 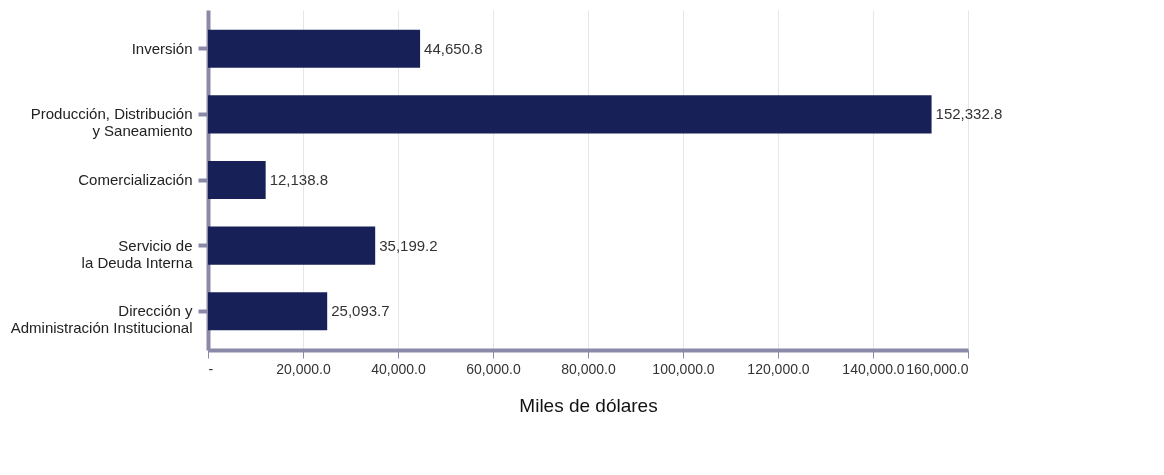 What do you see at coordinates (588, 405) in the screenshot?
I see `x-axis-title: Miles de dólares` at bounding box center [588, 405].